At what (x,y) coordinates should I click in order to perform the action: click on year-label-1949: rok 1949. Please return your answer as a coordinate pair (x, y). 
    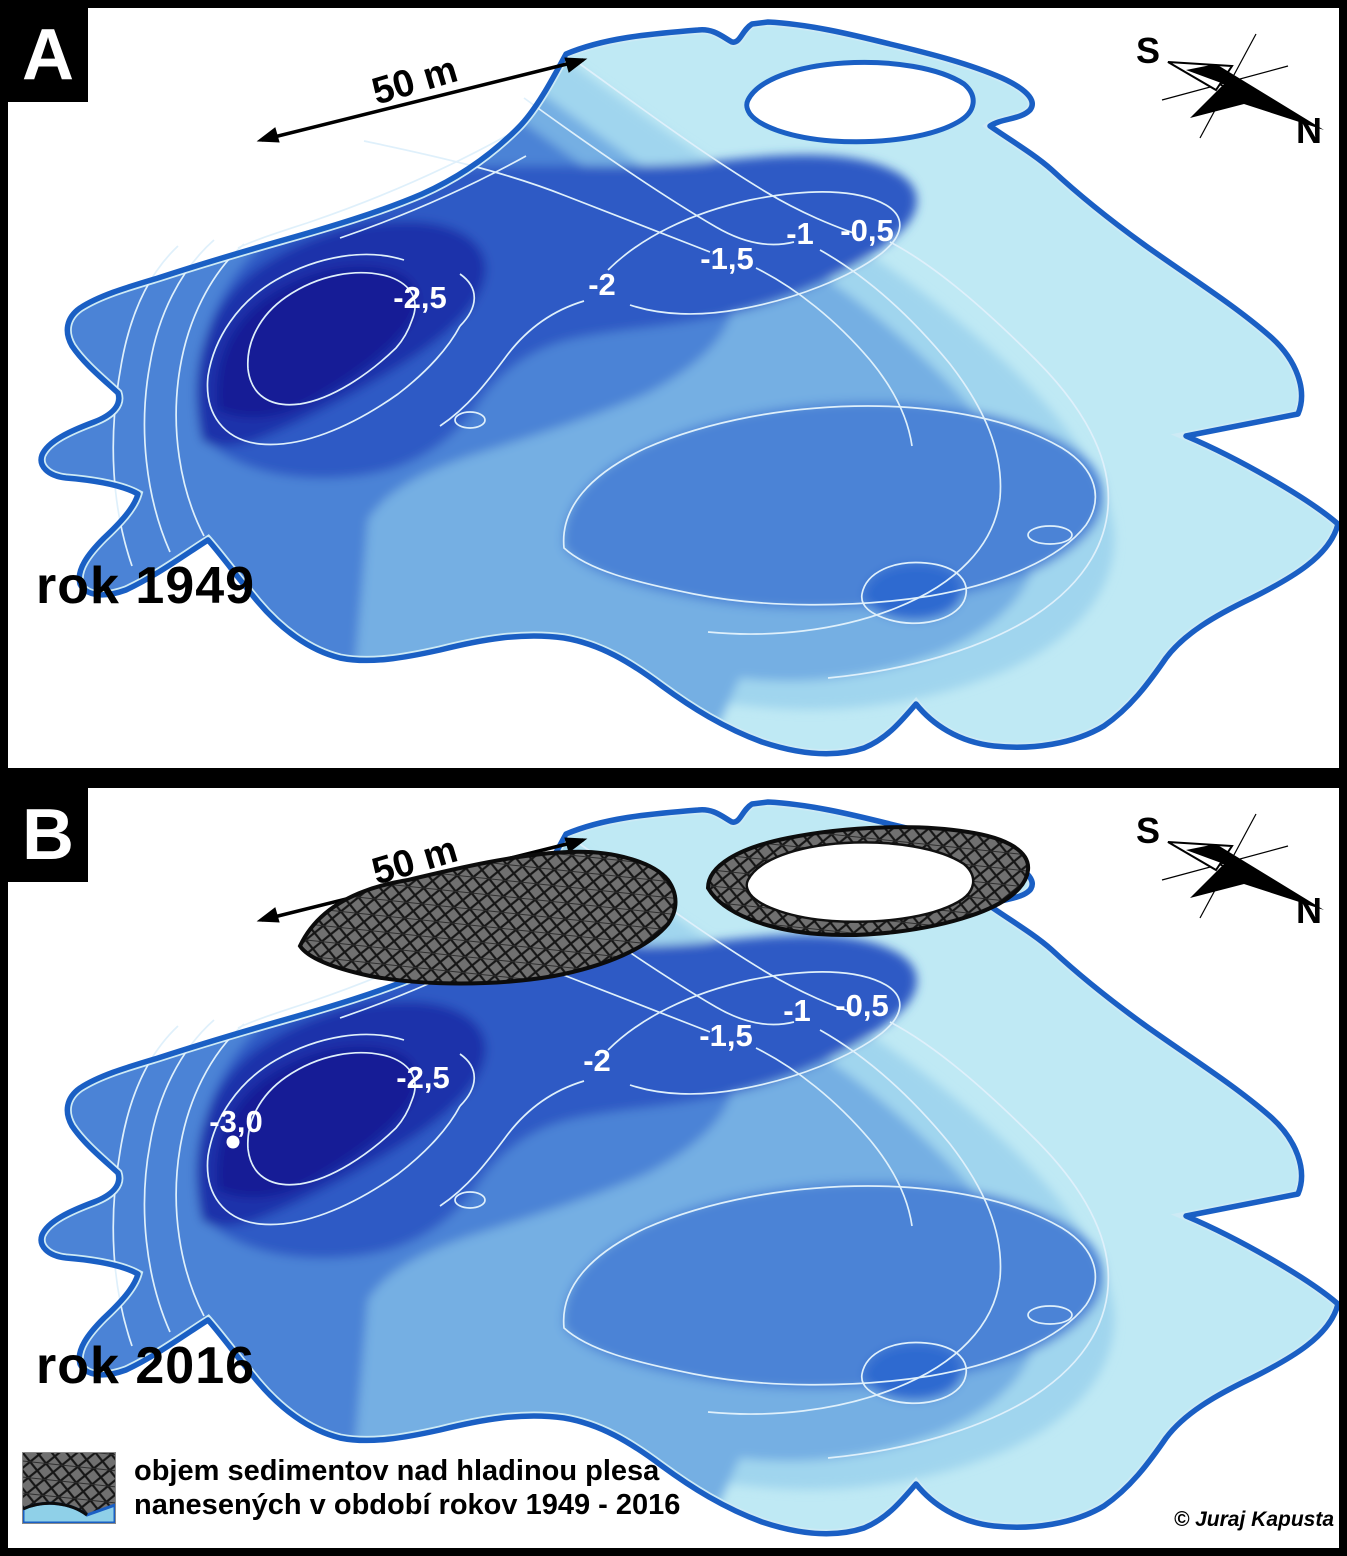
    Looking at the image, I should click on (146, 586).